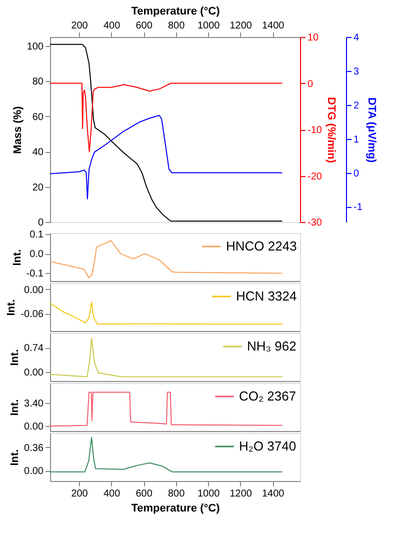 The image size is (399, 550). Describe the element at coordinates (357, 106) in the screenshot. I see `y3-tick-label: 2` at that location.